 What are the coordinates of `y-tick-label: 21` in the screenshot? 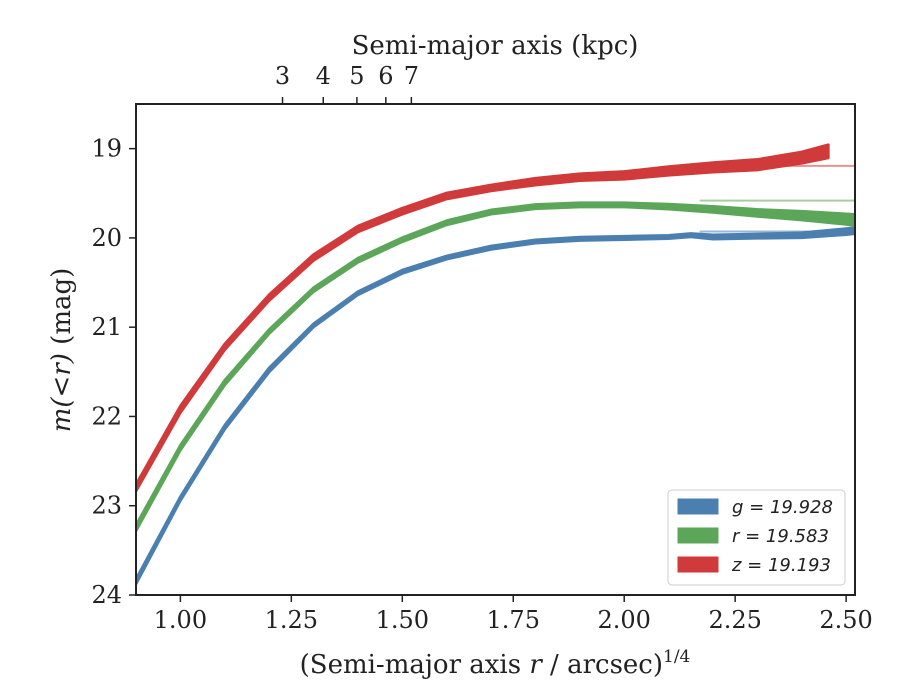 It's located at (106, 327).